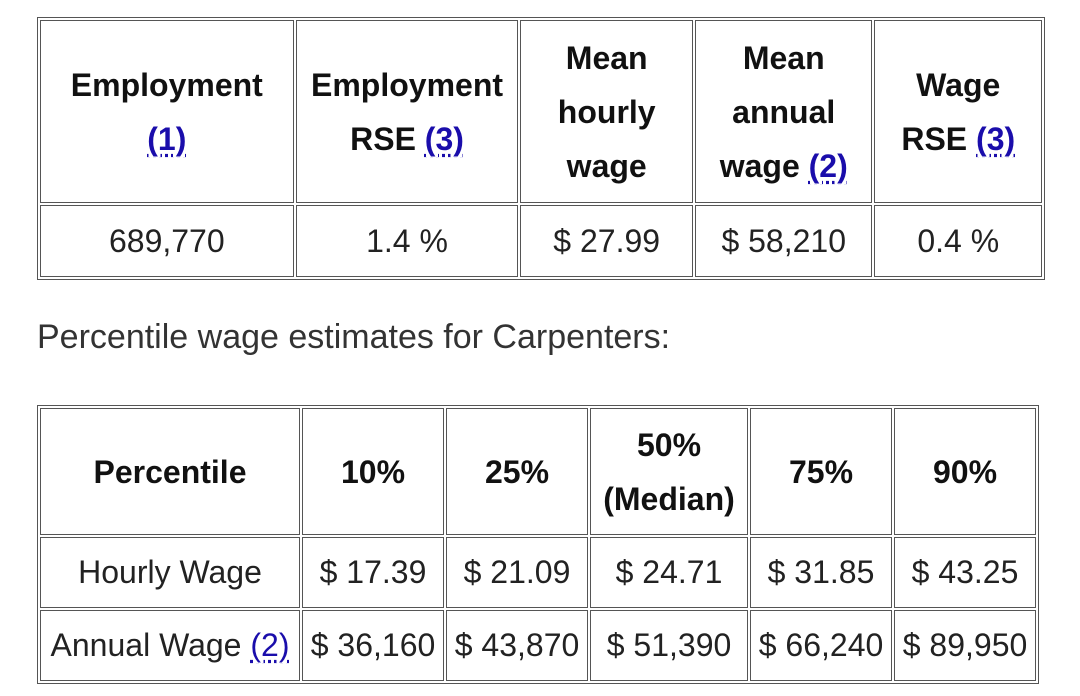 This screenshot has width=1080, height=696. Describe the element at coordinates (407, 241) in the screenshot. I see `employment-rse-value: 1.4 %` at that location.